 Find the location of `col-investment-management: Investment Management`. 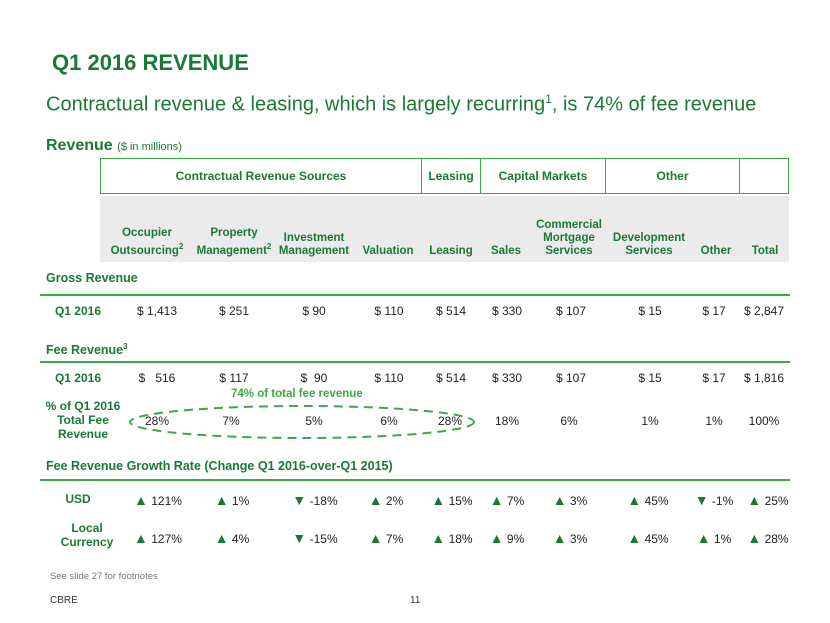

col-investment-management: Investment Management is located at coordinates (314, 244).